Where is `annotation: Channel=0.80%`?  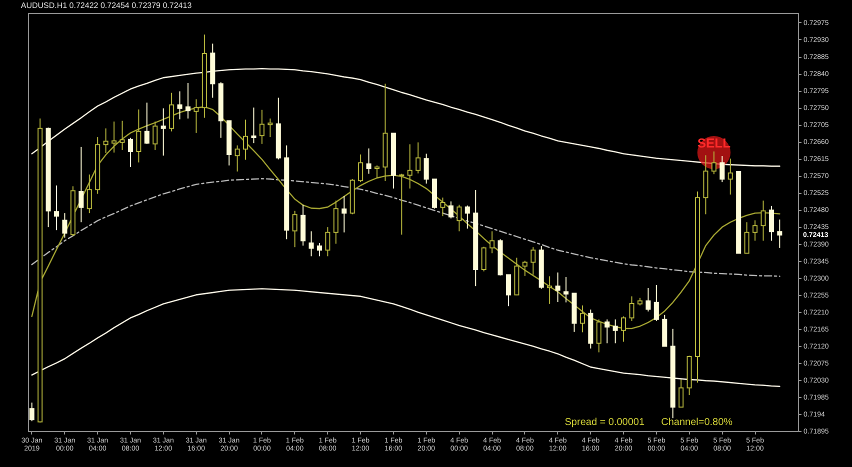
annotation: Channel=0.80% is located at coordinates (697, 422).